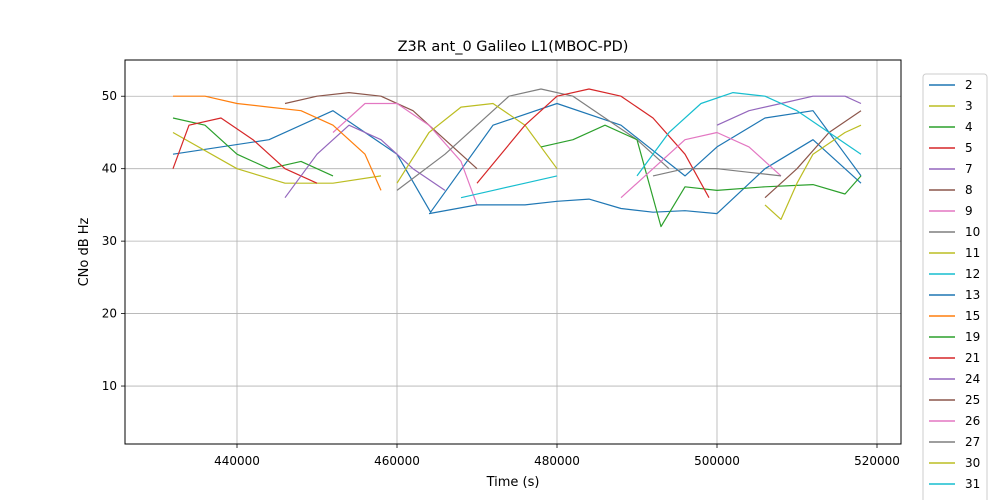 The width and height of the screenshot is (1000, 504). What do you see at coordinates (972, 337) in the screenshot?
I see `legend-label-19: 19` at bounding box center [972, 337].